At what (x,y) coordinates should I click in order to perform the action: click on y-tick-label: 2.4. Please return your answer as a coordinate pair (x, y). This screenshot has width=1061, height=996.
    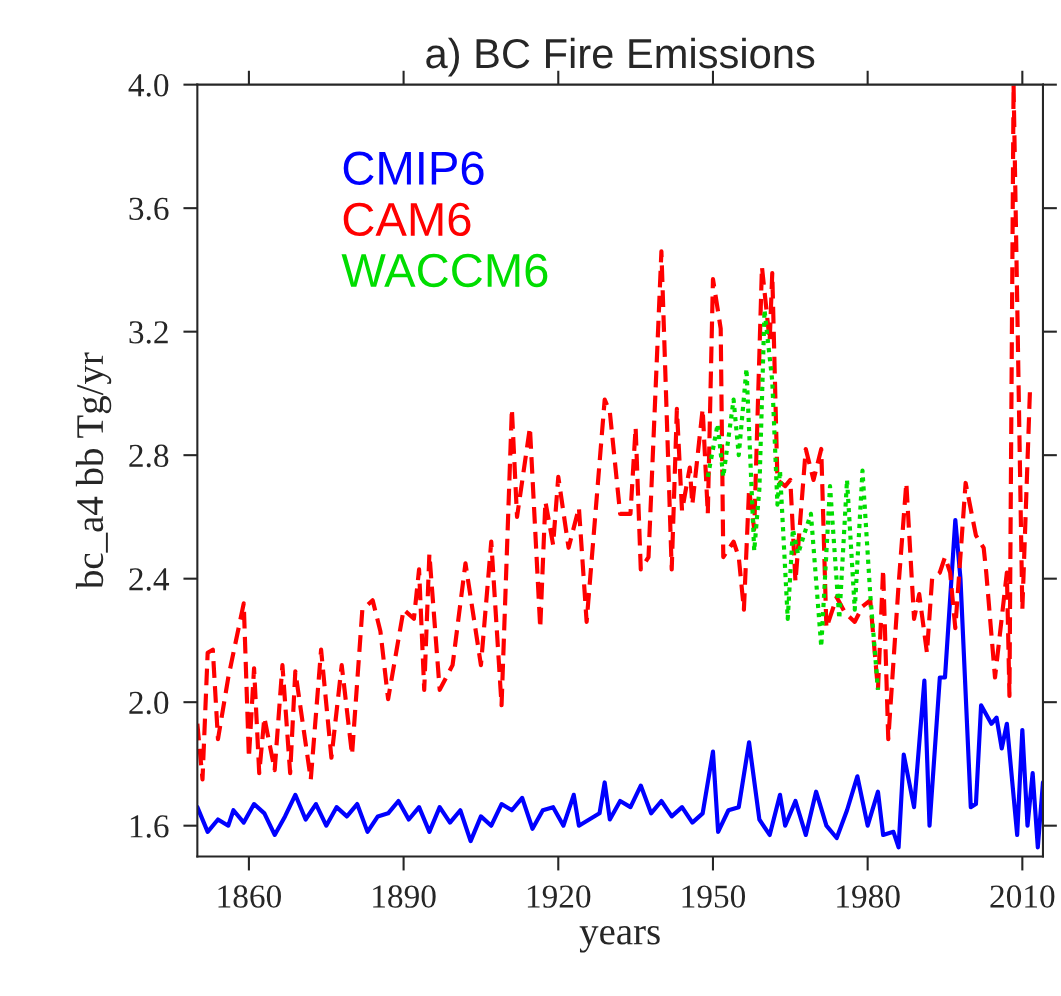
    Looking at the image, I should click on (149, 579).